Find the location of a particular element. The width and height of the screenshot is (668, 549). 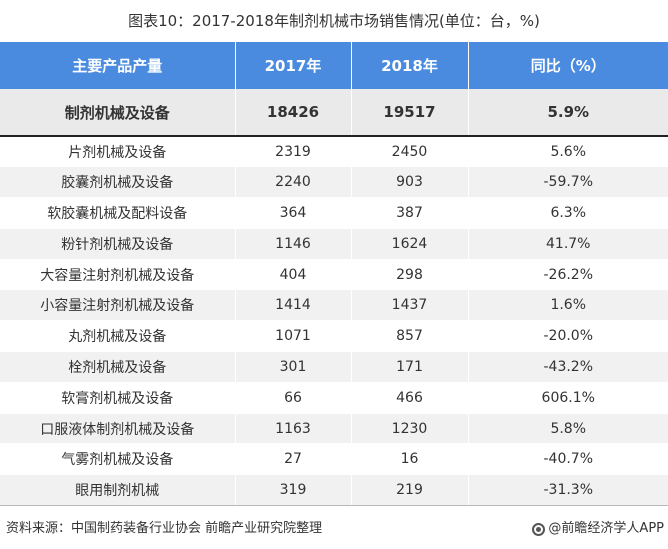

table-row: 软胶囊机械及配料设备 364 387 6.3% is located at coordinates (334, 213).